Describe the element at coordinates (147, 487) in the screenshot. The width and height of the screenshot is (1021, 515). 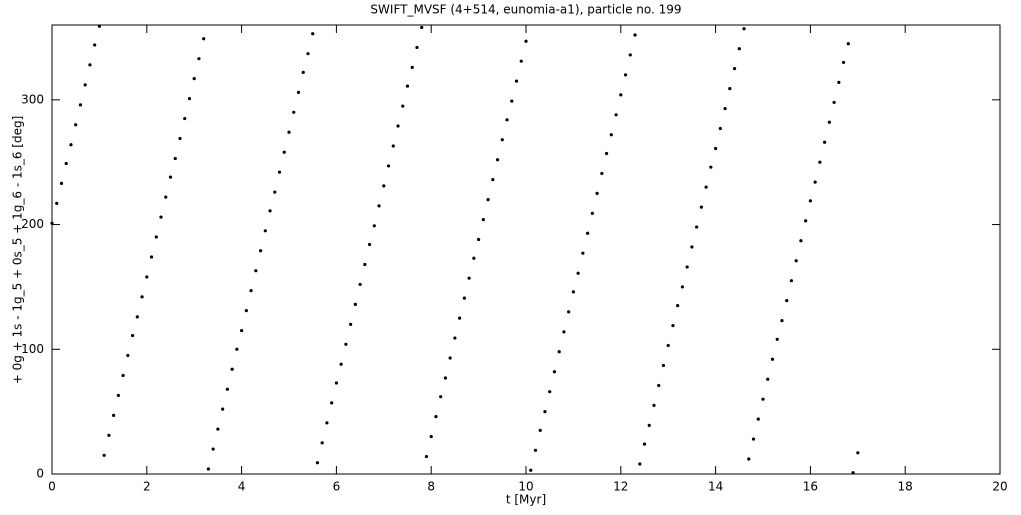
I see `x-tick-label: 2` at that location.